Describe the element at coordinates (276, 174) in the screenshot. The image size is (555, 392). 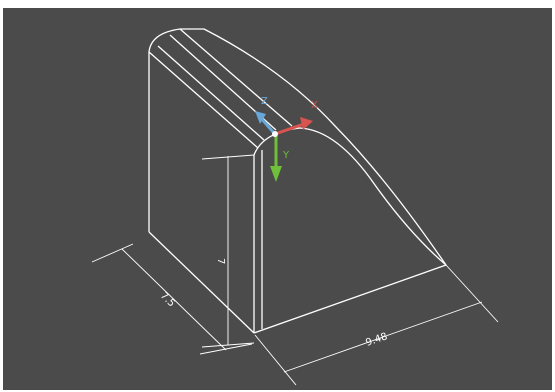
I see `y-axis-arrow-icon` at that location.